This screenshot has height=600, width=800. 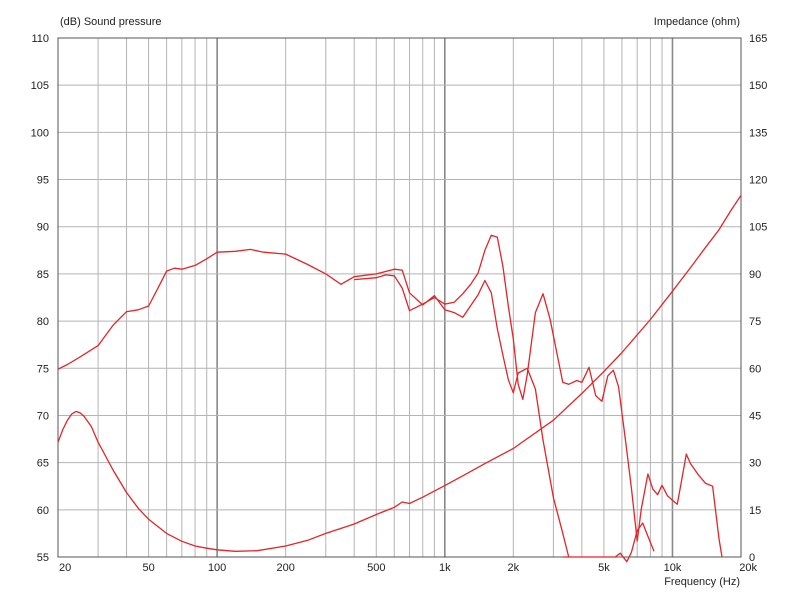 I want to click on x-tick-label: 100, so click(x=217, y=568).